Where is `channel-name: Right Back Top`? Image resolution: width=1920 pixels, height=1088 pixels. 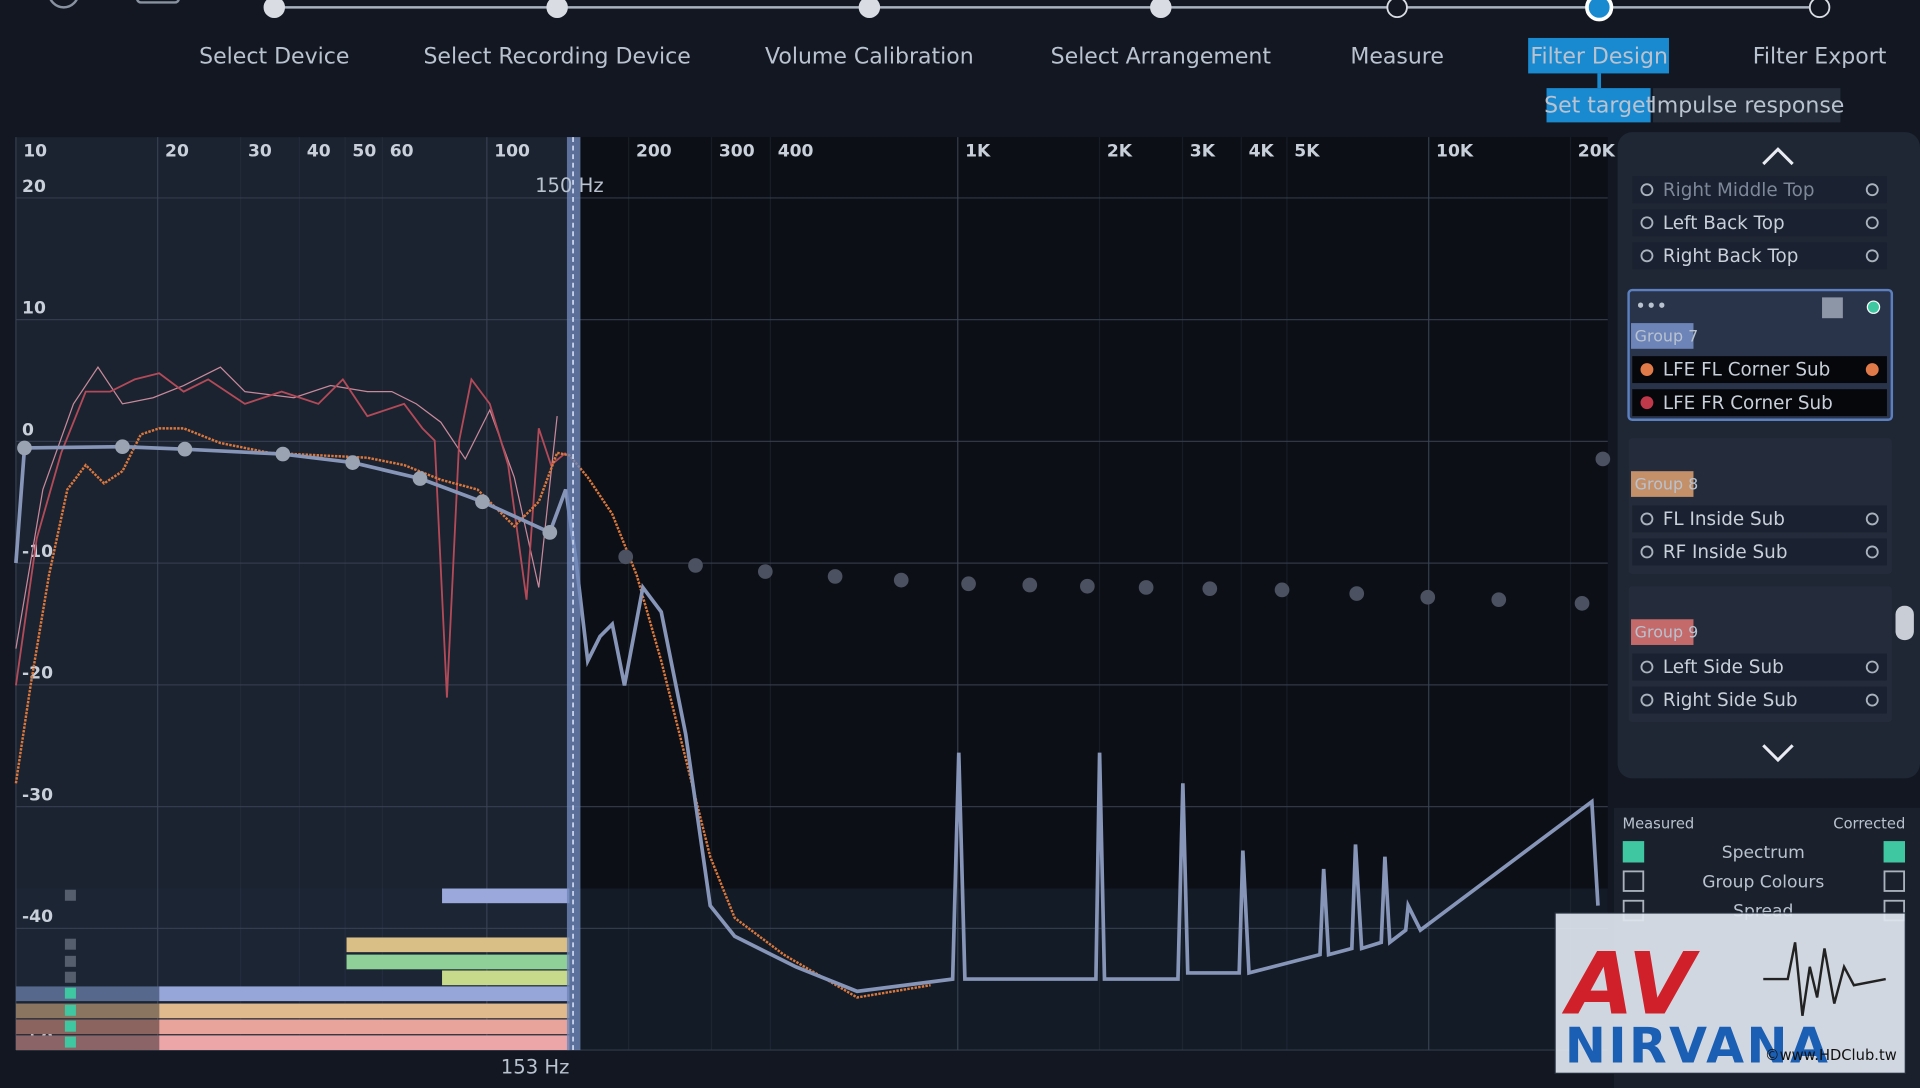 channel-name: Right Back Top is located at coordinates (1731, 256).